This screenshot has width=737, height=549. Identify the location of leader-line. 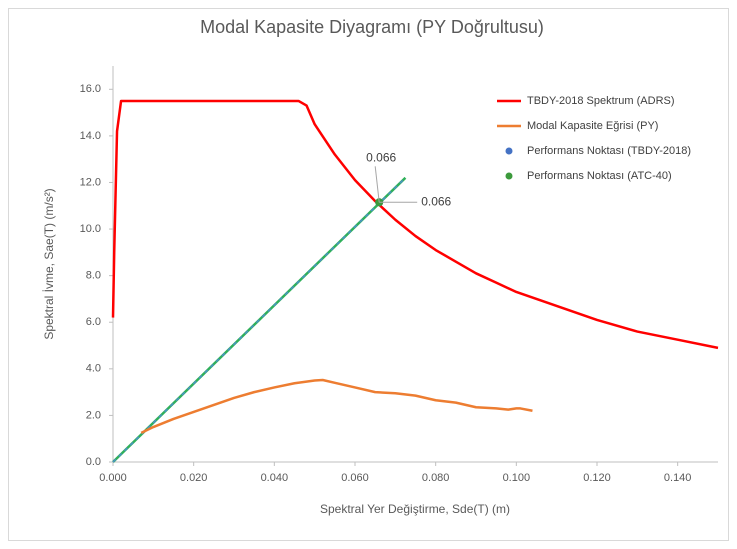
(377, 184).